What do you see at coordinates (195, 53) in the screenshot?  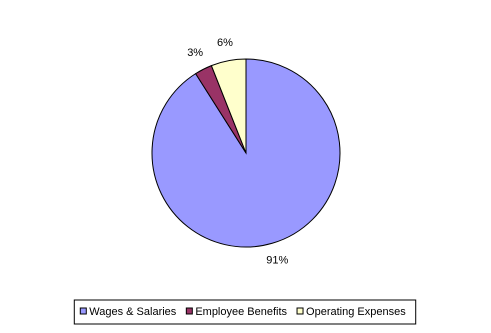 I see `data-label: 3%` at bounding box center [195, 53].